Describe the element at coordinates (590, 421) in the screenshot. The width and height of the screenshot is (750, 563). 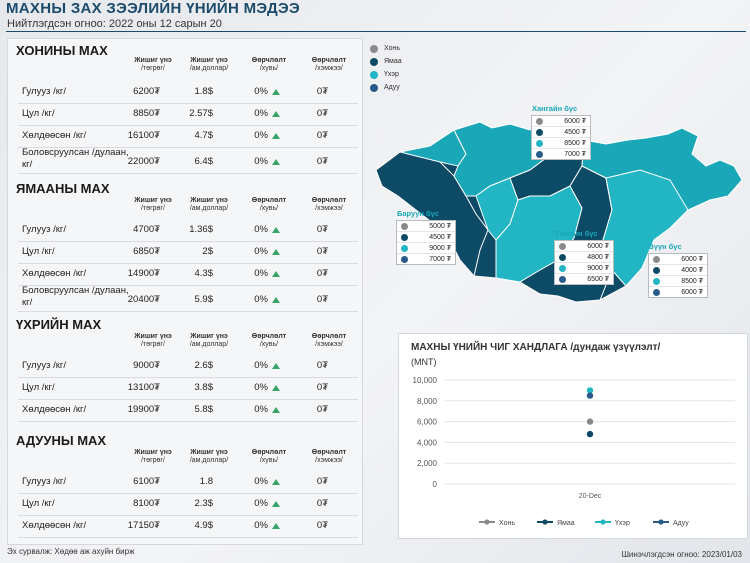
I see `data-point` at that location.